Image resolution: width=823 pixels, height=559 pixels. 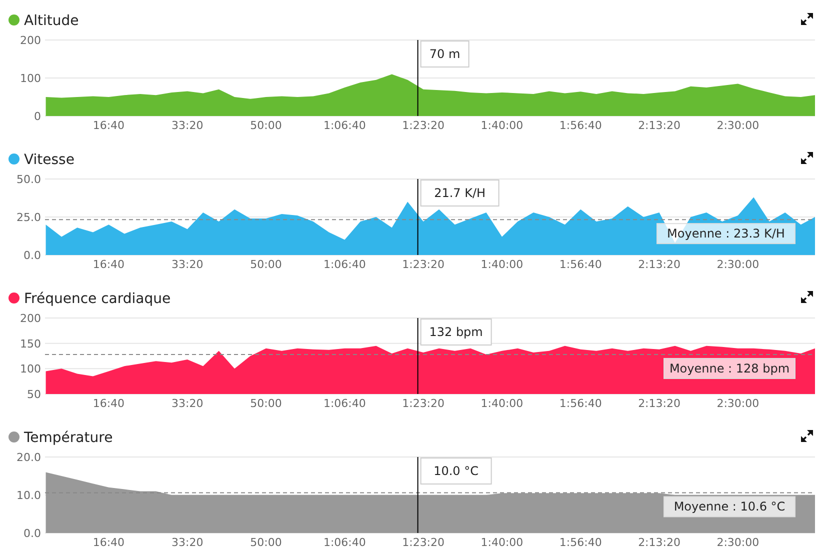 What do you see at coordinates (729, 368) in the screenshot?
I see `ref-line-label: Moyenne : 128 bpm` at bounding box center [729, 368].